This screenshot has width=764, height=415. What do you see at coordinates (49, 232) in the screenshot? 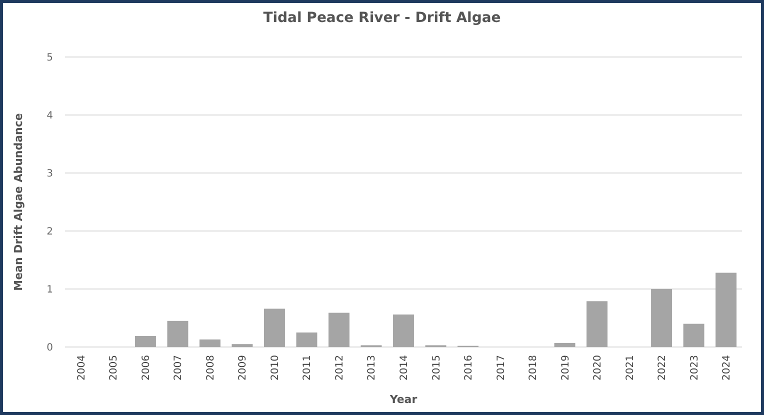
I see `y-tick-label: 2` at bounding box center [49, 232].